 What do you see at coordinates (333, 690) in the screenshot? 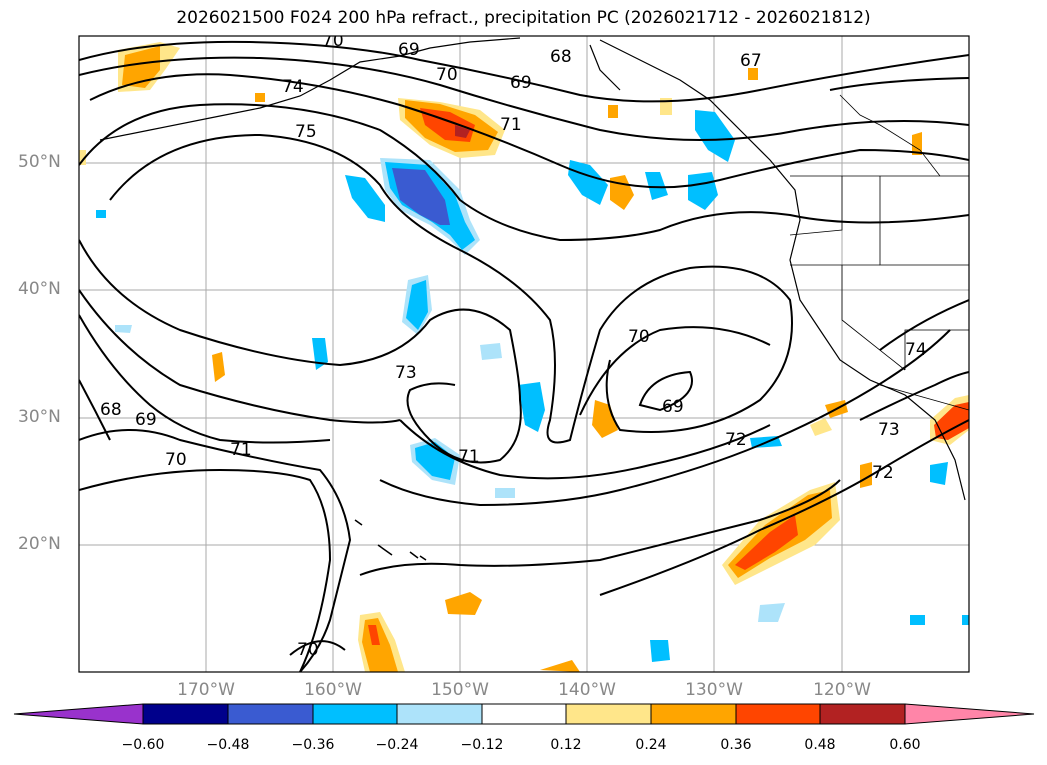
I see `lon-label: 160°W` at bounding box center [333, 690].